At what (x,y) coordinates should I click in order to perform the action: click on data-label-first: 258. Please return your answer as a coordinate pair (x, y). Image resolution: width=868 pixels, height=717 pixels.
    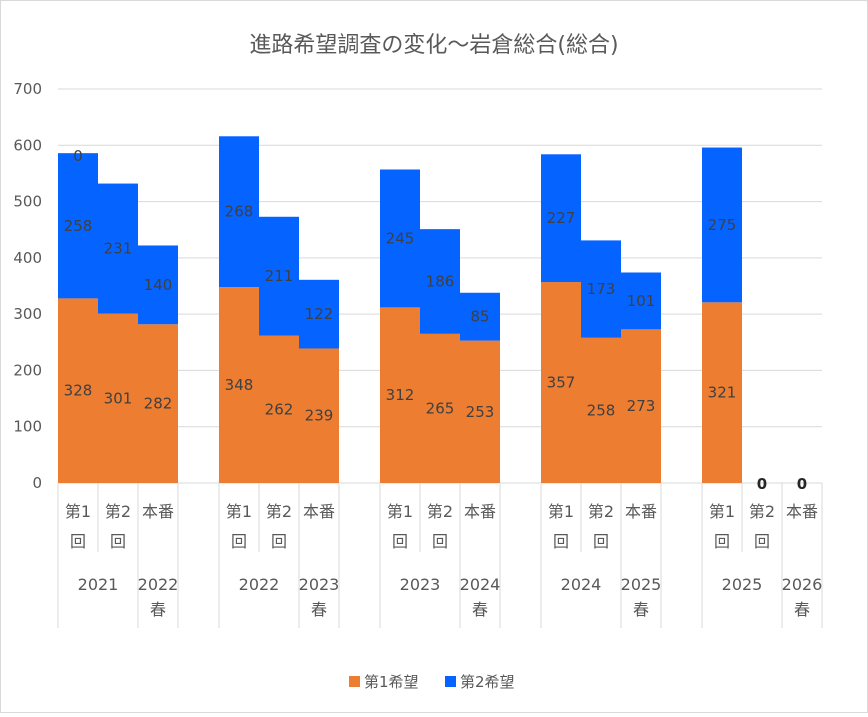
    Looking at the image, I should click on (601, 410).